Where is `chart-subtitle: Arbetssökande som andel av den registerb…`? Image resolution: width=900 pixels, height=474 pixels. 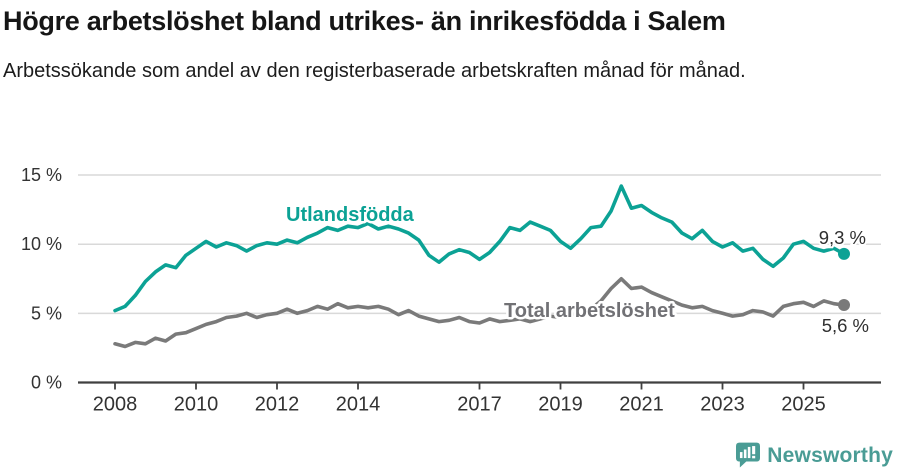
chart-subtitle: Arbetssökande som andel av den registerb… is located at coordinates (374, 71).